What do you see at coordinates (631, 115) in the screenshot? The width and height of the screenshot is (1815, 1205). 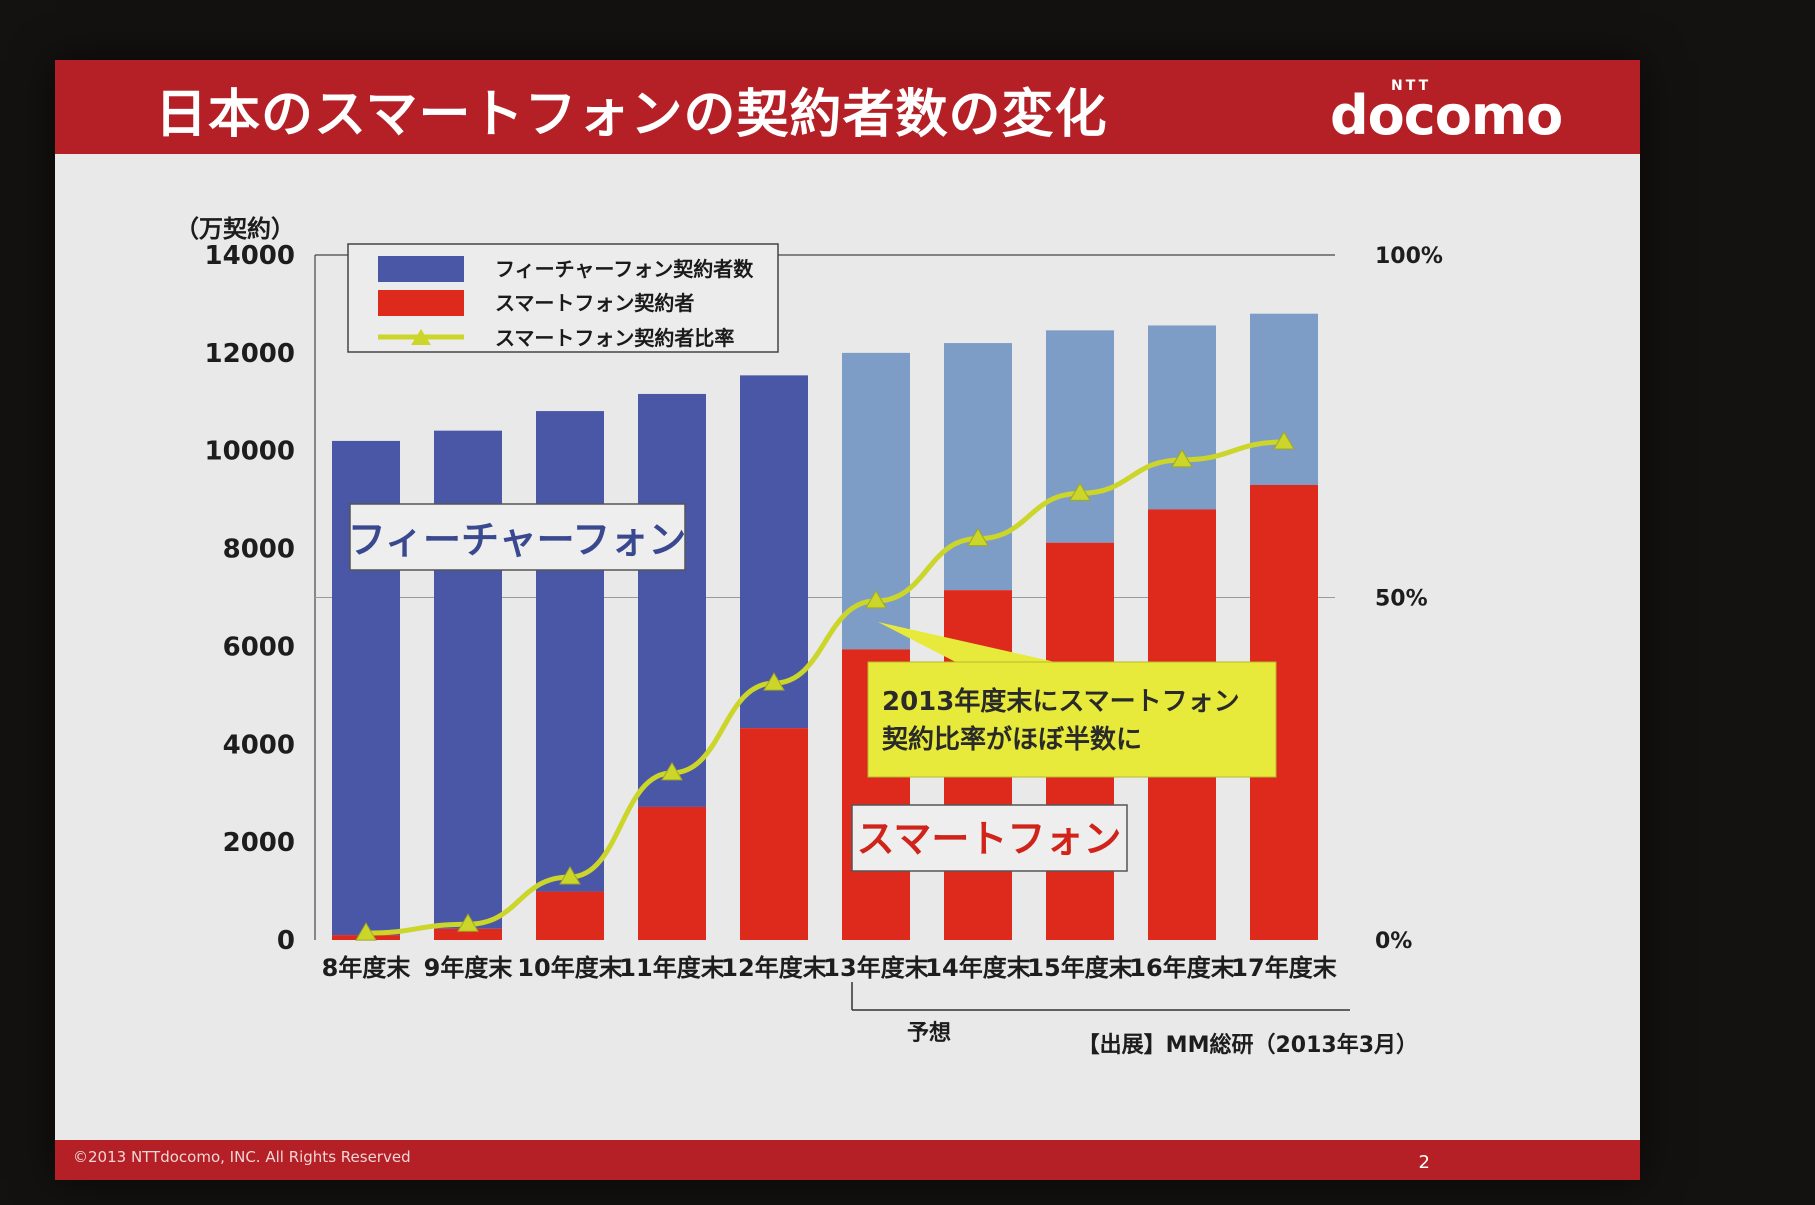 I see `slide-title: 日本のスマートフォンの契約者数の変化` at bounding box center [631, 115].